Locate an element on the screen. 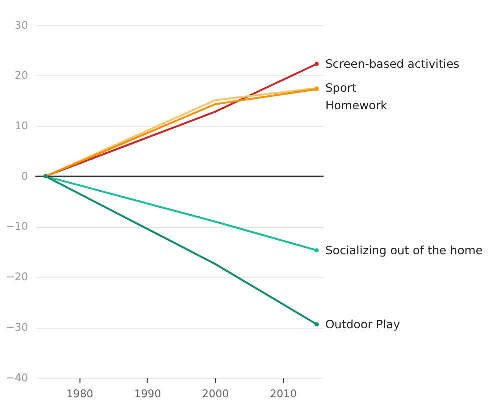  y-tick-label: 0 is located at coordinates (25, 176).